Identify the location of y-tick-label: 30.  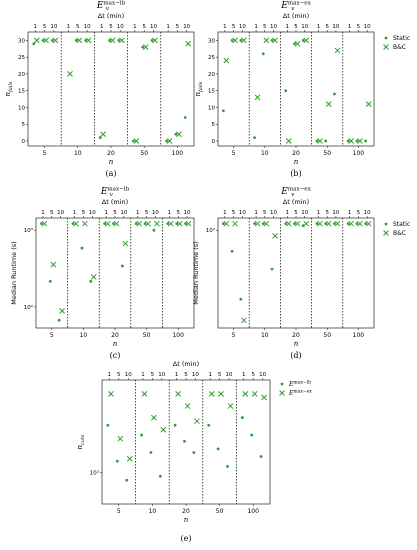
(211, 41).